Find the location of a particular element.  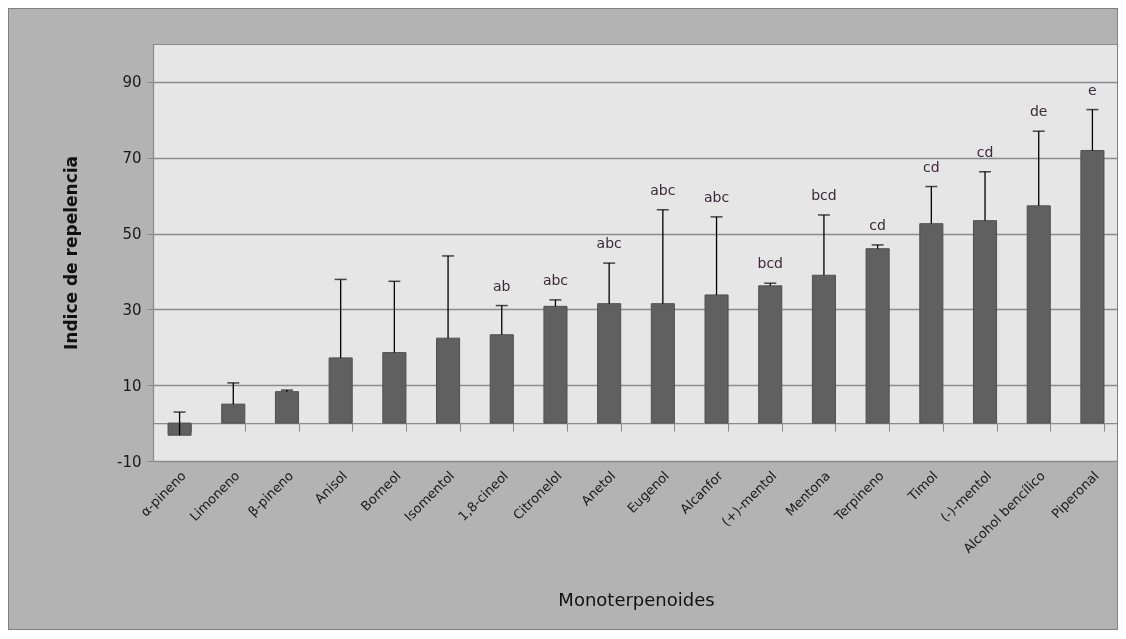

y-tick-label: 30 is located at coordinates (132, 309).